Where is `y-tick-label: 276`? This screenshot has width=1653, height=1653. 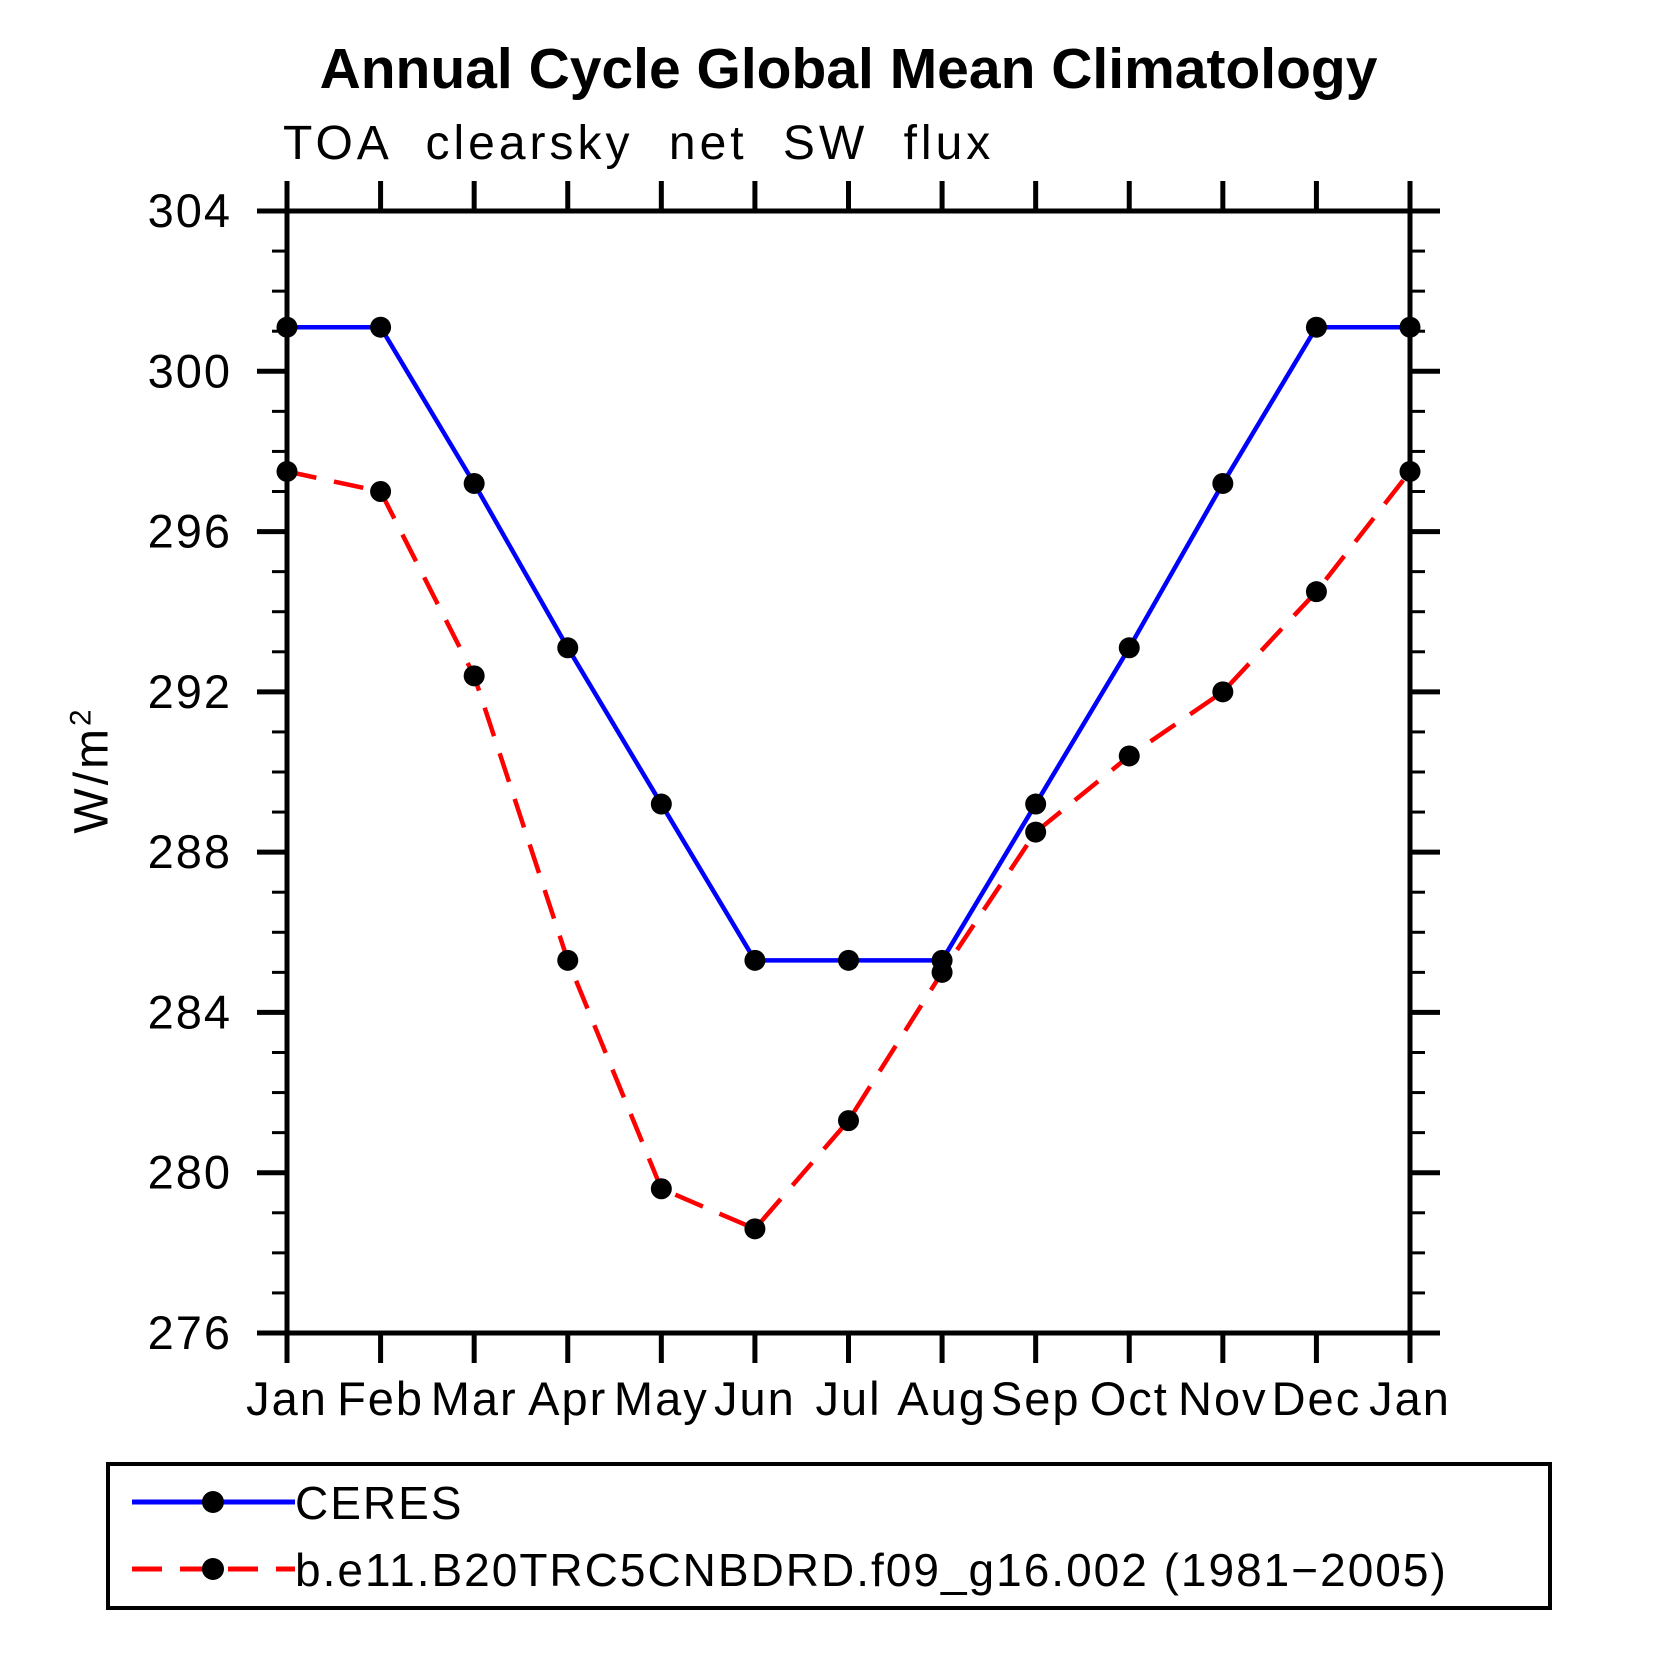
y-tick-label: 276 is located at coordinates (190, 1332).